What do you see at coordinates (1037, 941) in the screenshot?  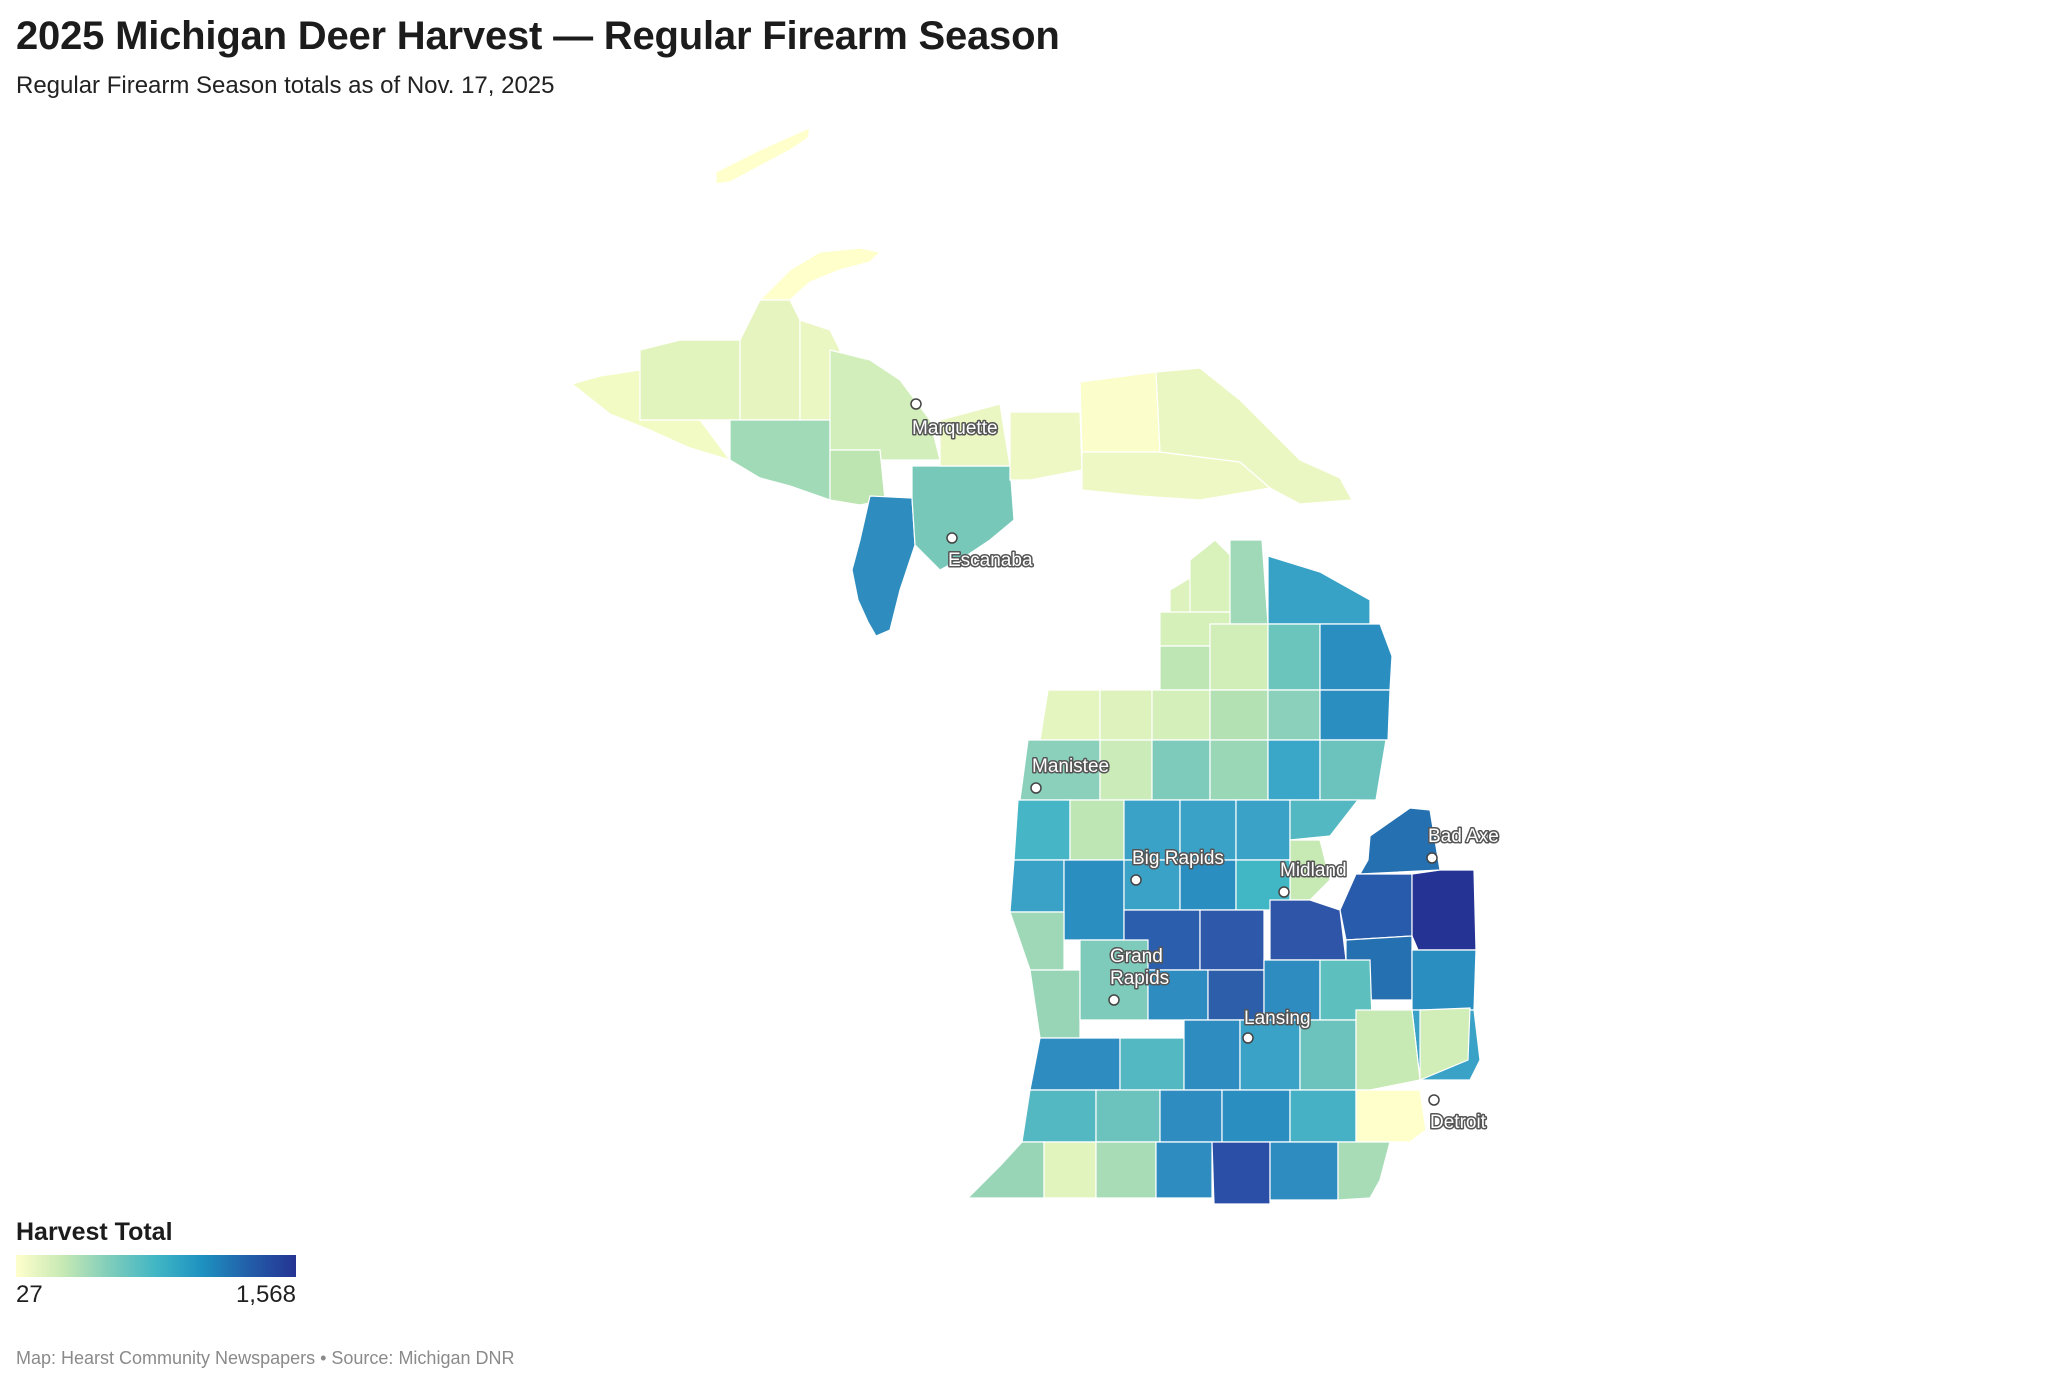 I see `county-muskegon` at bounding box center [1037, 941].